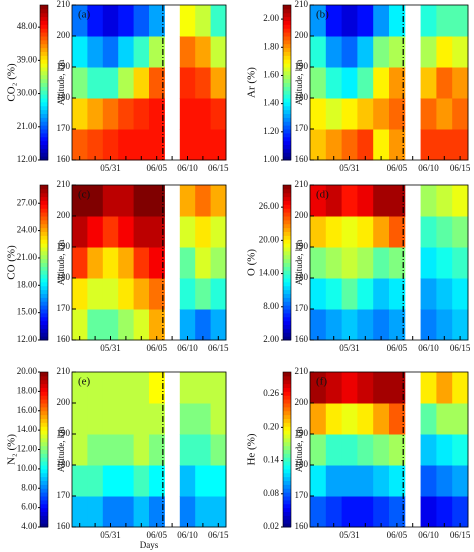 The width and height of the screenshot is (474, 552). What do you see at coordinates (27, 410) in the screenshot?
I see `colorbar-tick-label: 16.00` at bounding box center [27, 410].